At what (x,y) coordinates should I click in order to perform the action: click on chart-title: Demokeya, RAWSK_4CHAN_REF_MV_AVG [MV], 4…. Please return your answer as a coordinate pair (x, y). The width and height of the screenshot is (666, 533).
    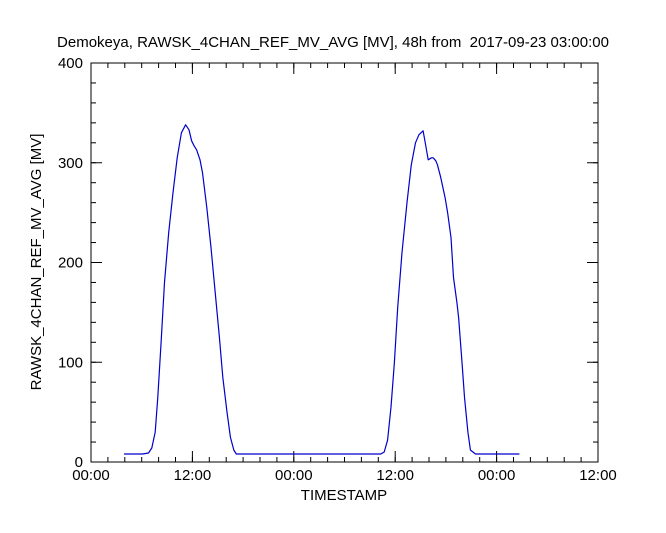
    Looking at the image, I should click on (333, 42).